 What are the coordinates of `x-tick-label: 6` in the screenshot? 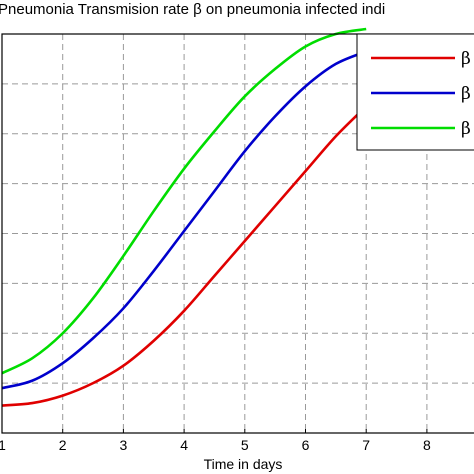 It's located at (306, 445).